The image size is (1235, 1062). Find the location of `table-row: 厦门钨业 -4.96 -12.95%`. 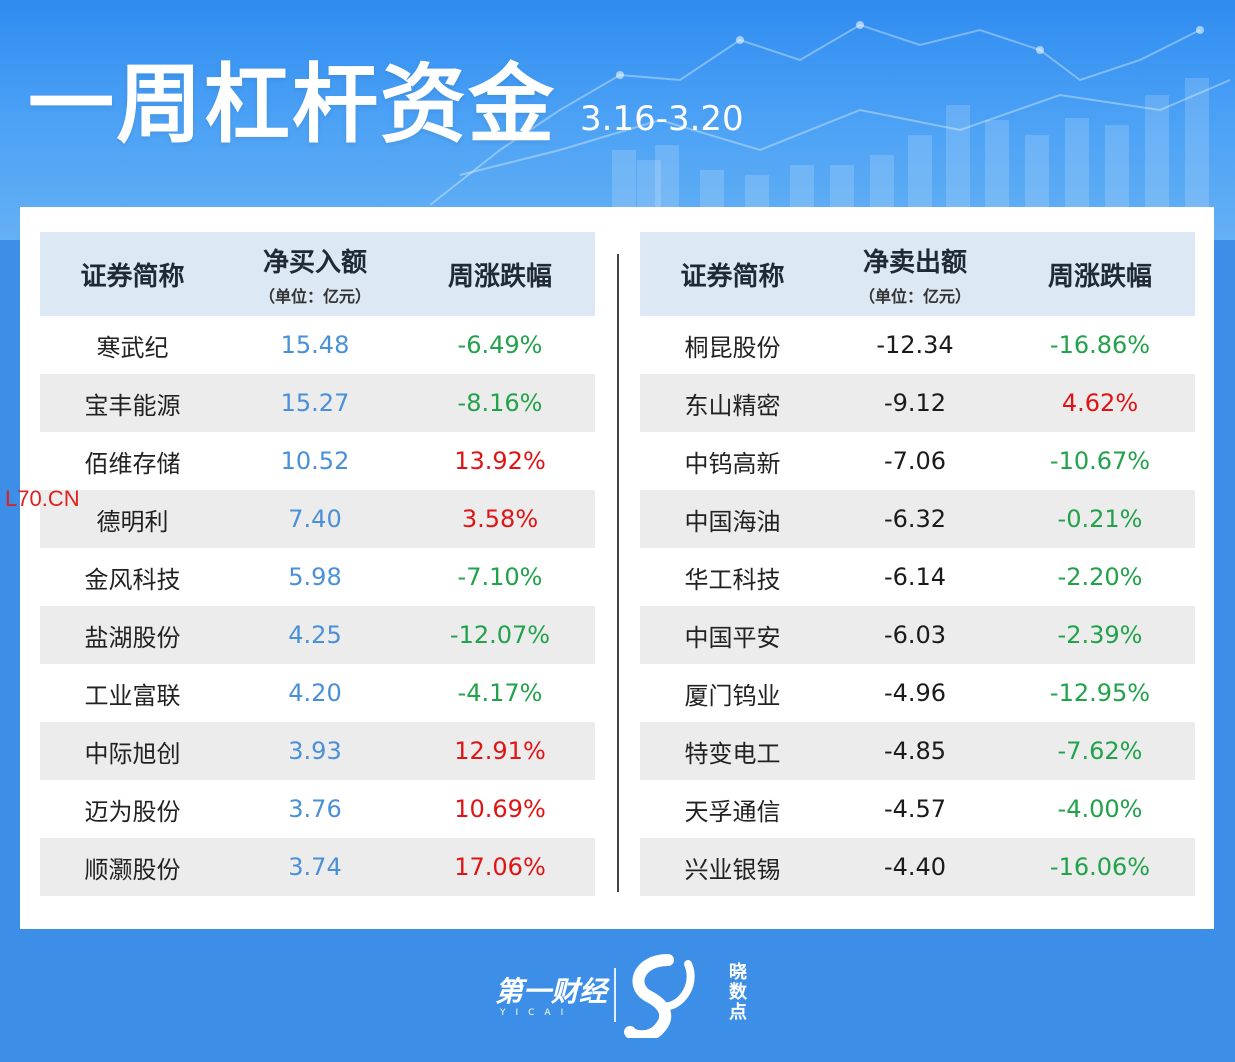

table-row: 厦门钨业 -4.96 -12.95% is located at coordinates (917, 693).